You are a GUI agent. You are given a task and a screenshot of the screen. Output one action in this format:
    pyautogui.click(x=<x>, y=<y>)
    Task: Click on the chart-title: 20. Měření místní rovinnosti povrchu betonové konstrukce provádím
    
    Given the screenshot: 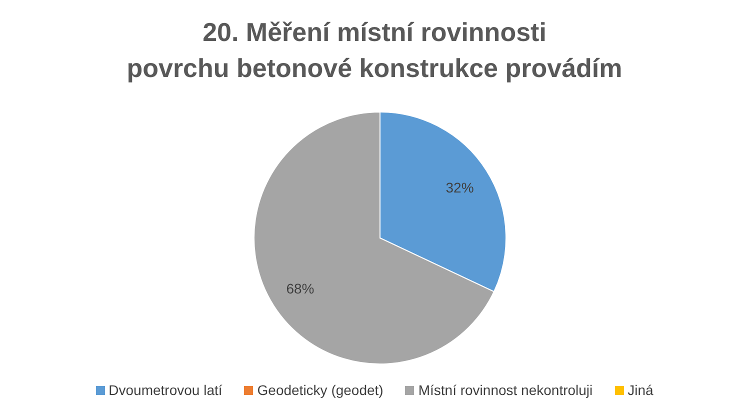 What is the action you would take?
    pyautogui.click(x=375, y=50)
    